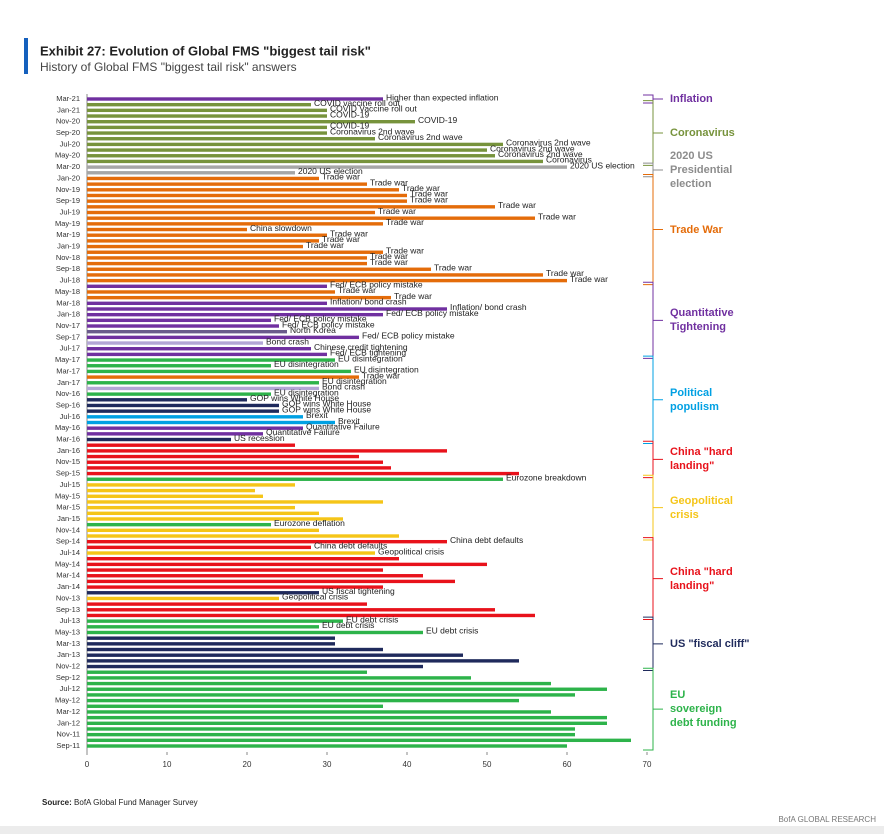 This screenshot has height=834, width=884. Describe the element at coordinates (67, 155) in the screenshot. I see `y-tick-label: May-20` at that location.